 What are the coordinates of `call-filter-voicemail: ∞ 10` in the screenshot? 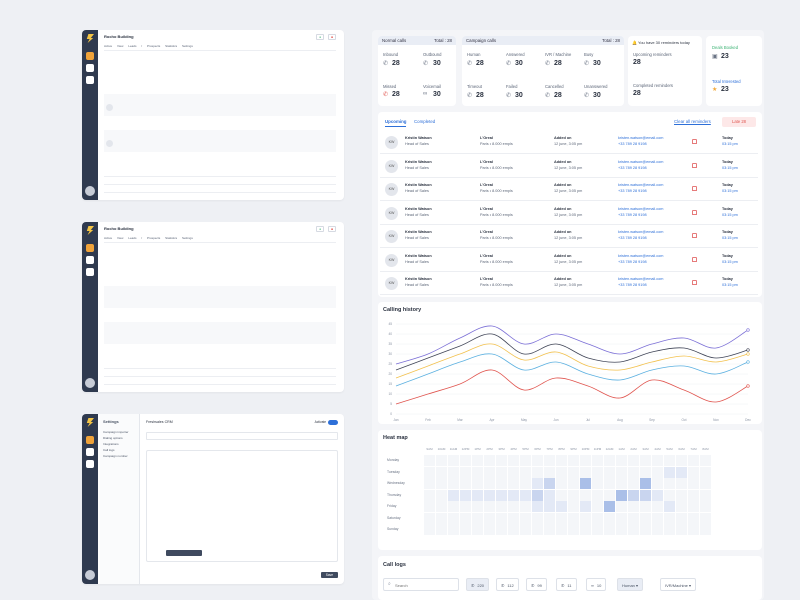 It's located at (596, 584).